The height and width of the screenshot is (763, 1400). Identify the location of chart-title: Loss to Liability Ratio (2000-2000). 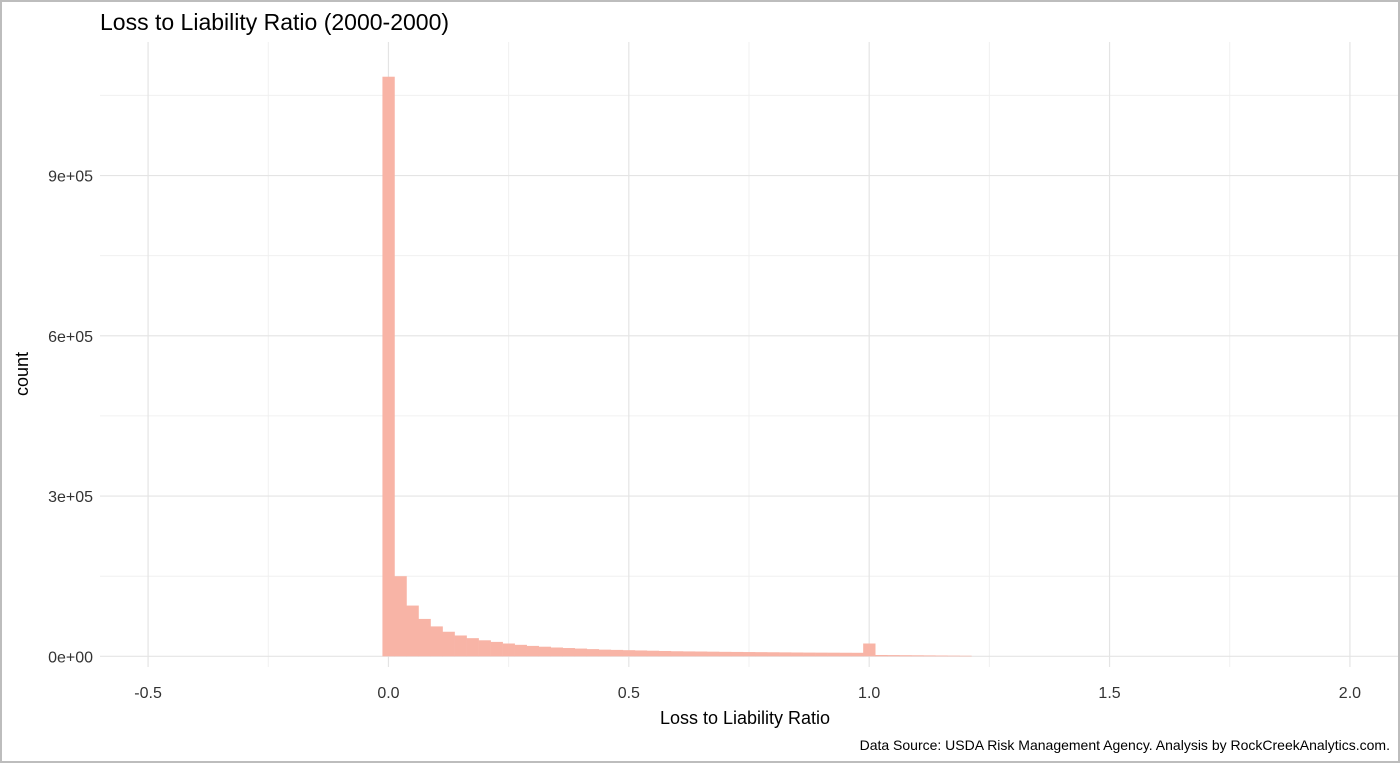
(274, 22).